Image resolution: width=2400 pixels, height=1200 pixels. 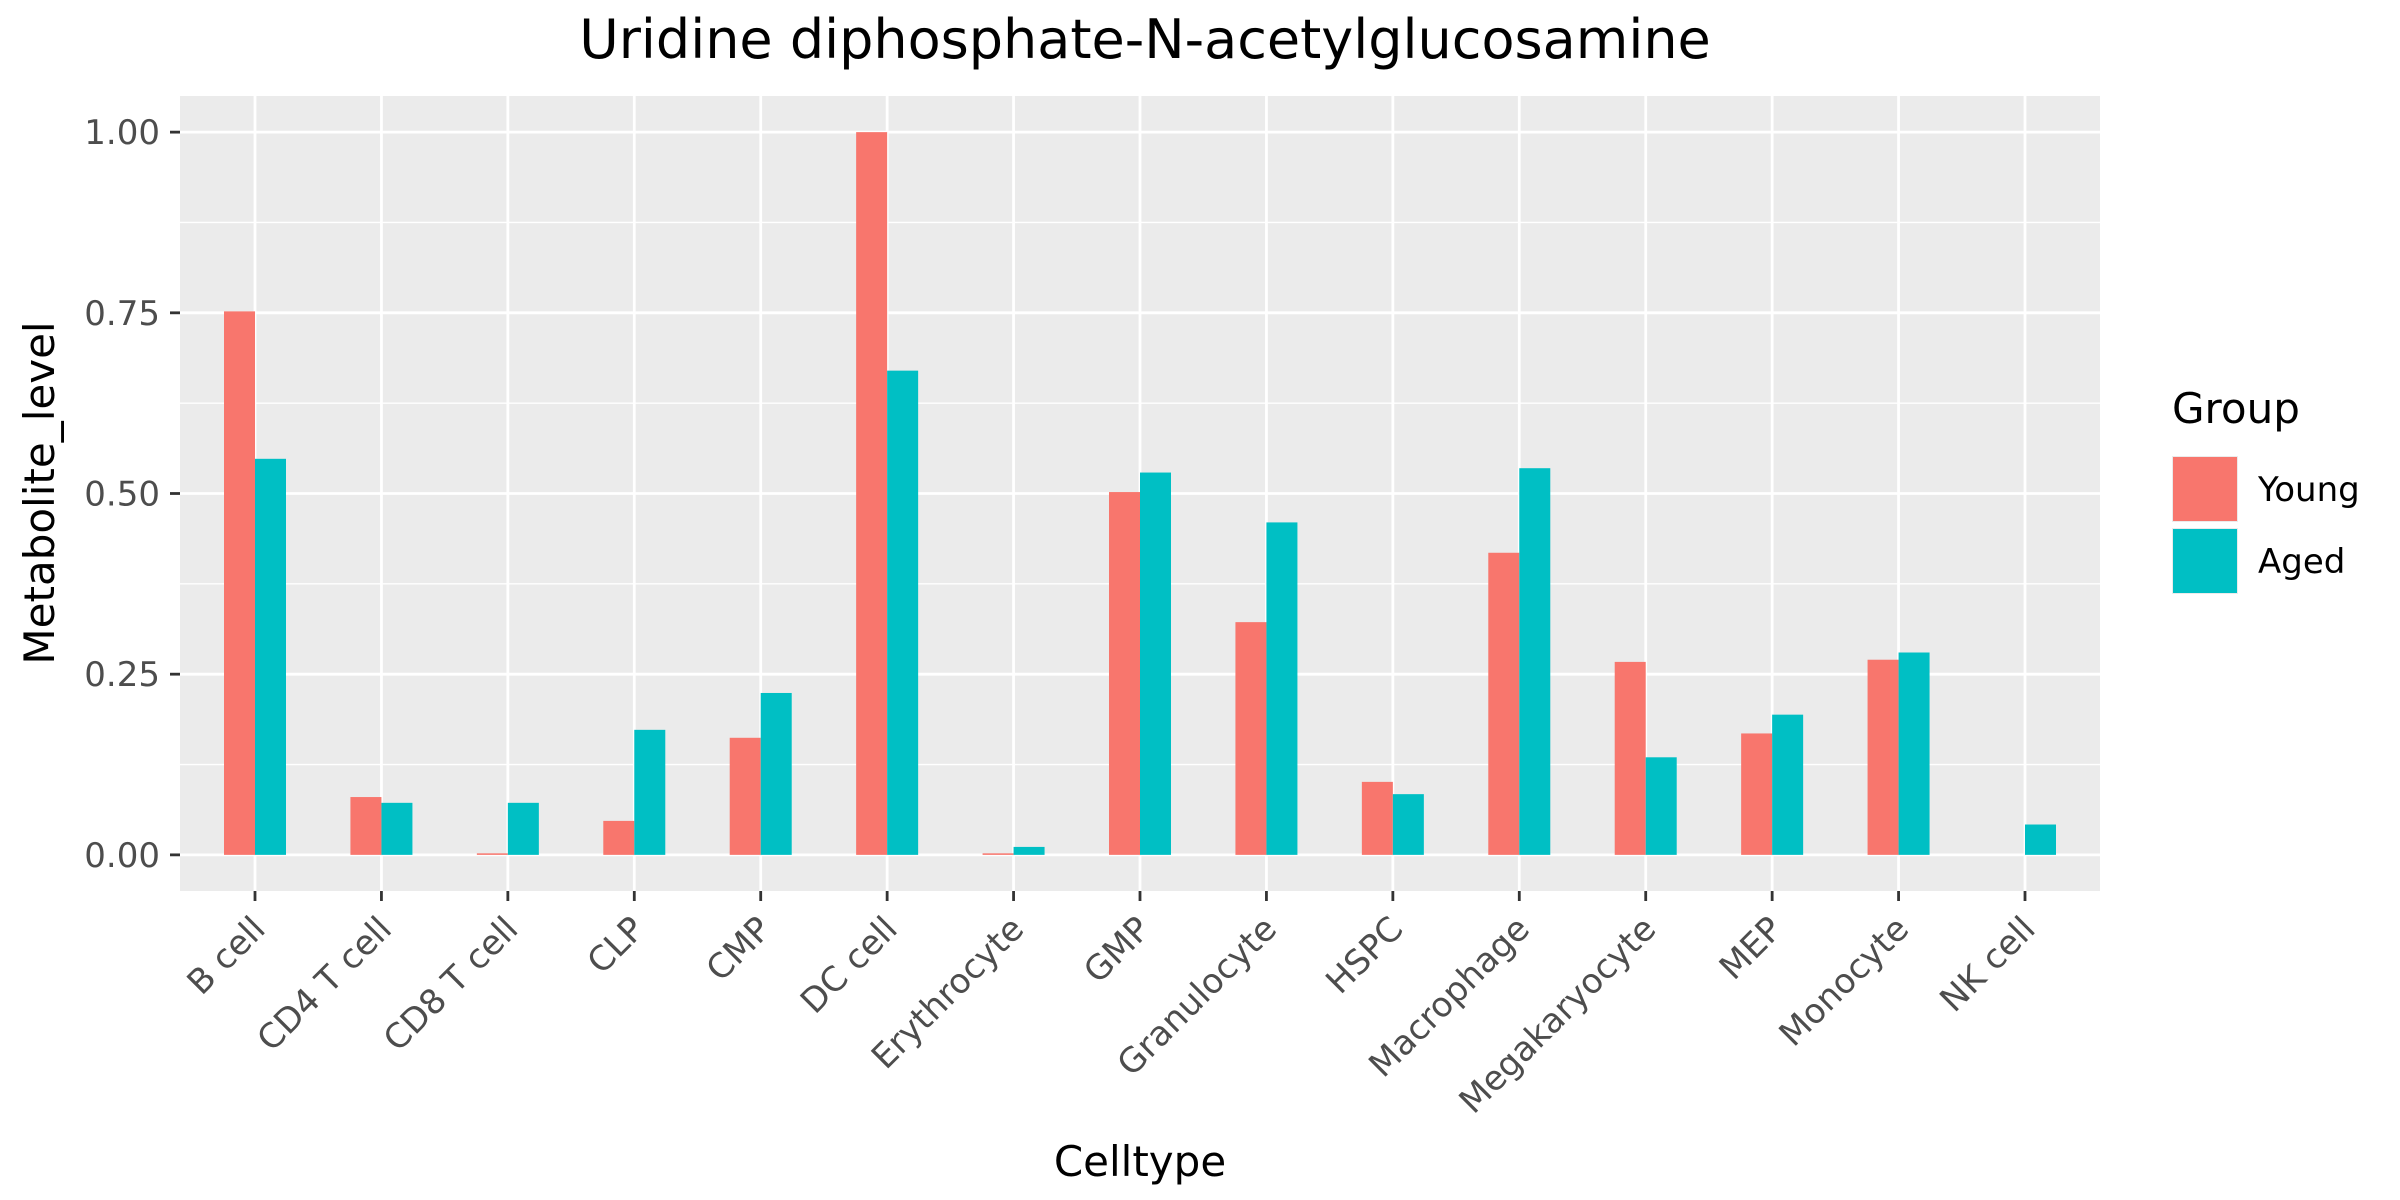 What do you see at coordinates (1883, 757) in the screenshot?
I see `bar-young-monocyte` at bounding box center [1883, 757].